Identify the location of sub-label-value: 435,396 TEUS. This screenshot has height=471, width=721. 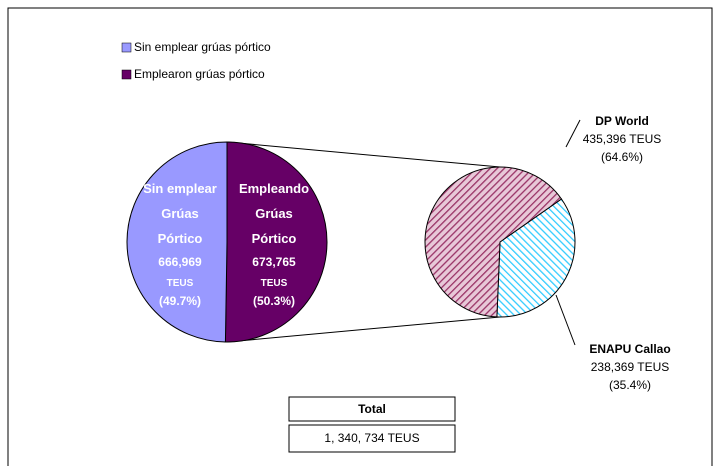
(622, 139).